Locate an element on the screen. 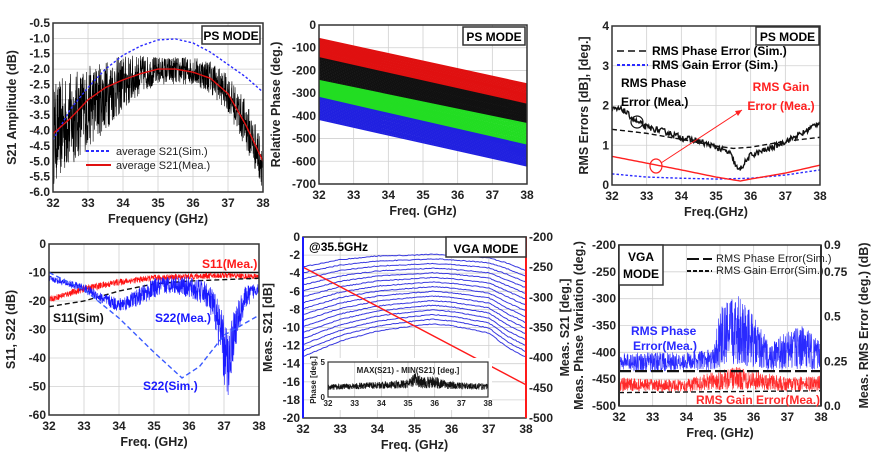 Image resolution: width=886 pixels, height=472 pixels. y-tick-label: -6.0 is located at coordinates (39, 192).